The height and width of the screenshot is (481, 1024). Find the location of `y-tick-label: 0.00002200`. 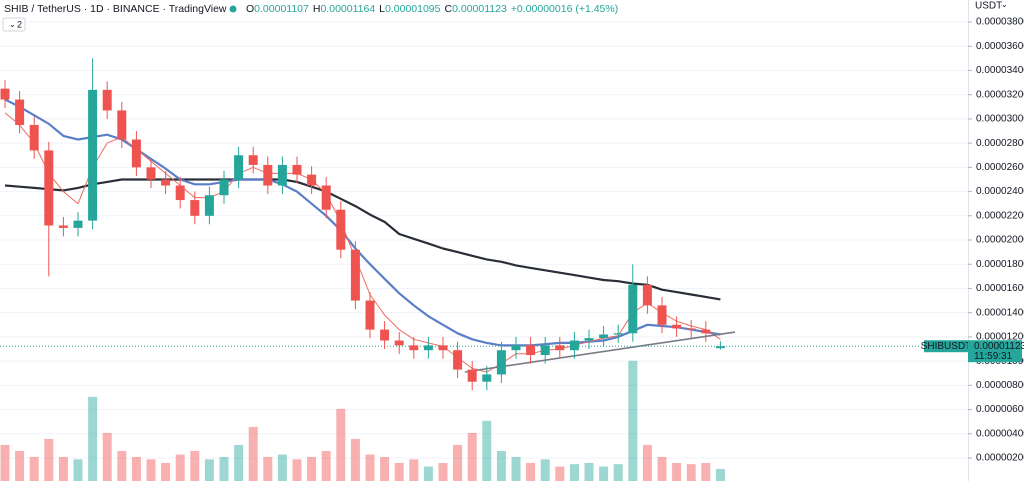

y-tick-label: 0.00002200 is located at coordinates (1000, 215).